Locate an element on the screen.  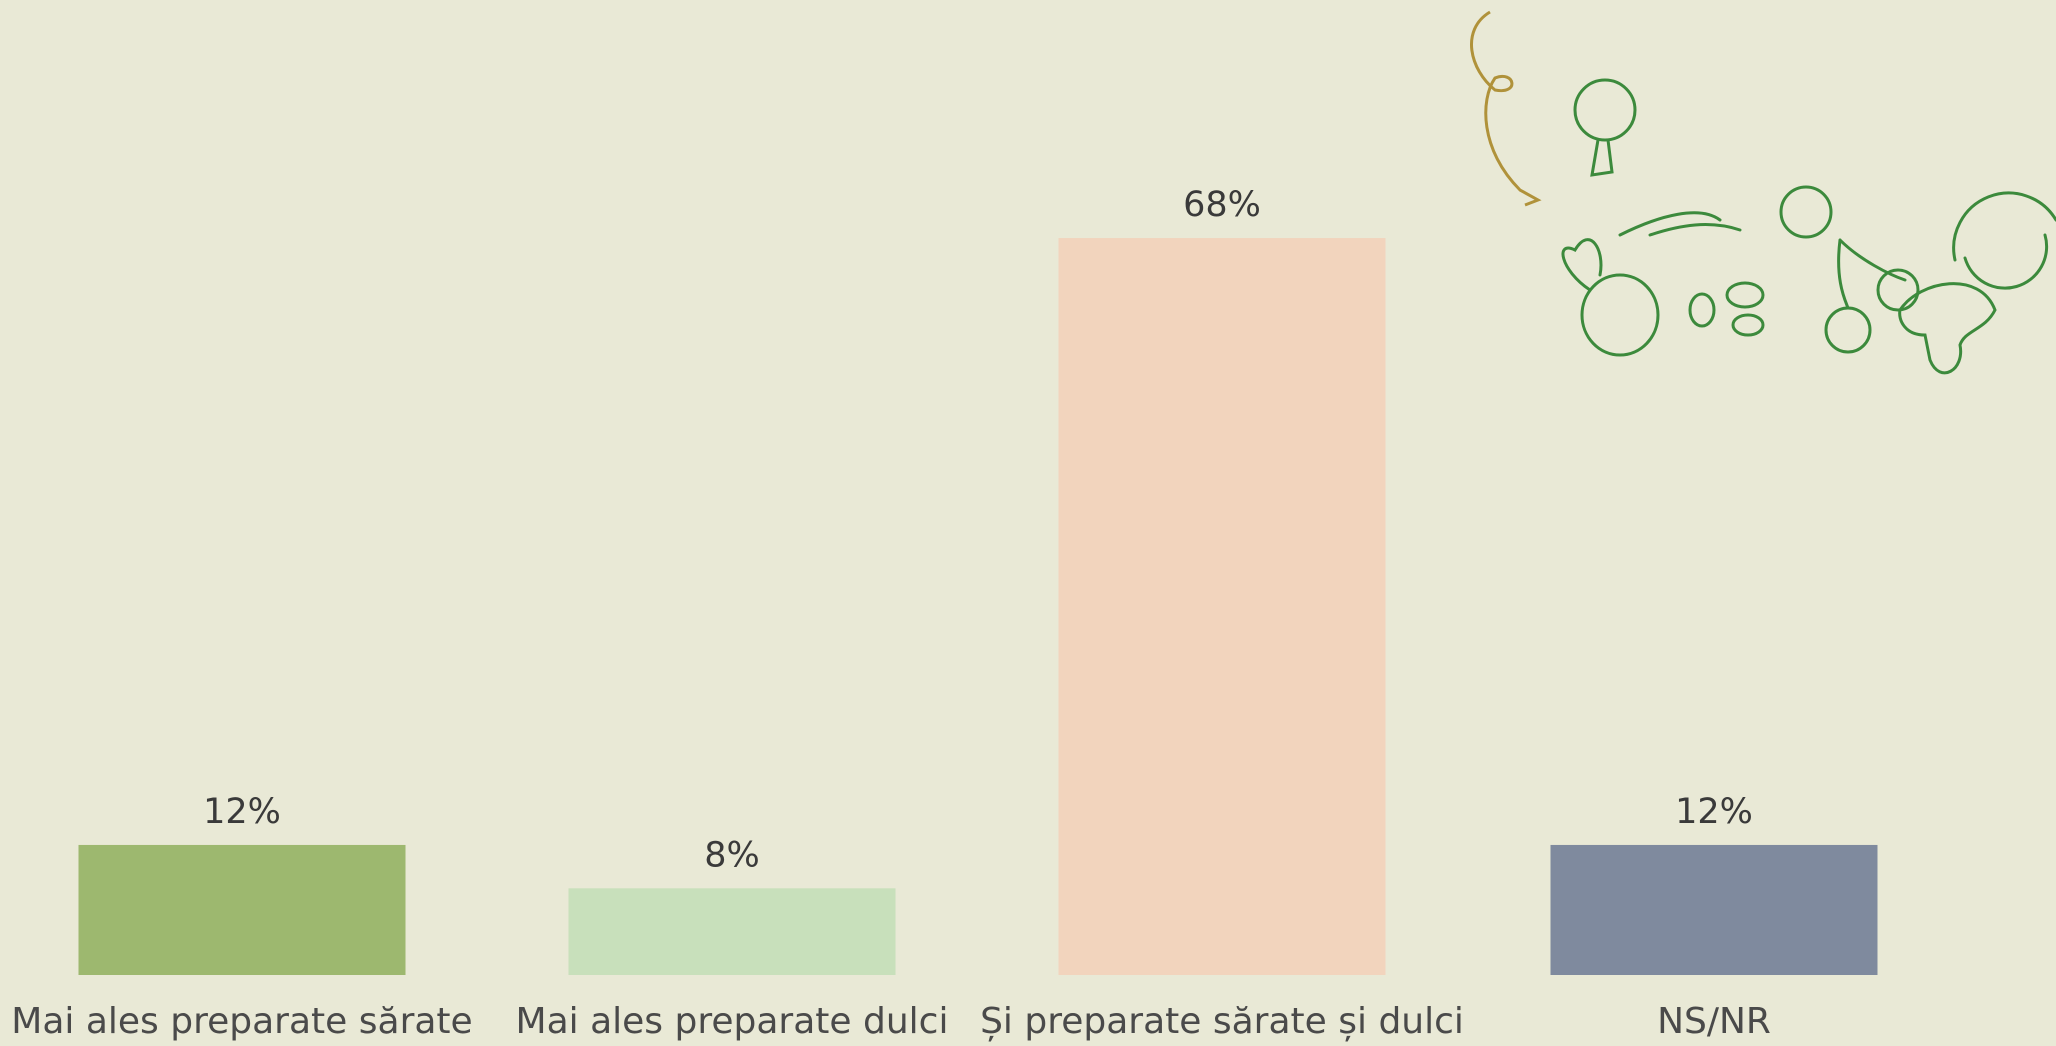
value-label: 68% is located at coordinates (1222, 205).